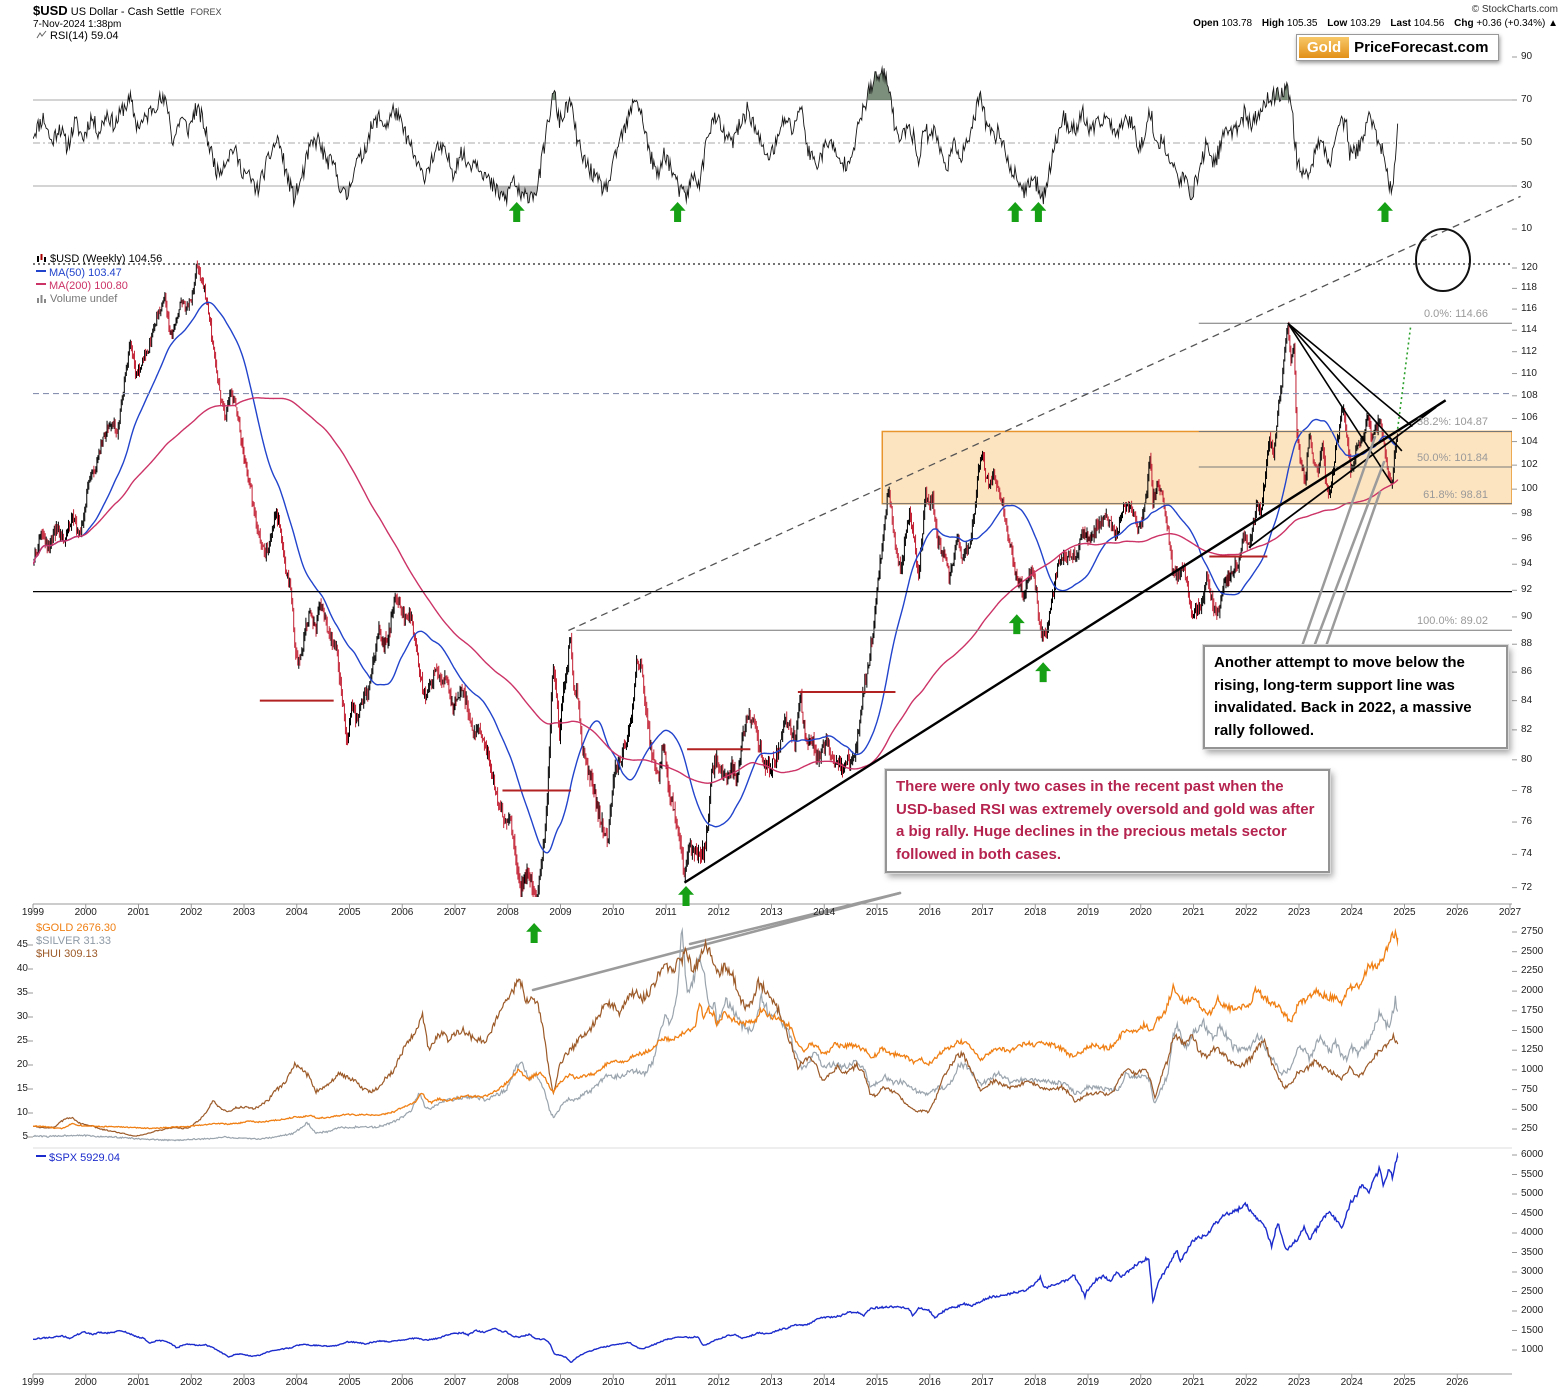 This screenshot has height=1396, width=1565. I want to click on logo-gold-badge: Gold, so click(1324, 47).